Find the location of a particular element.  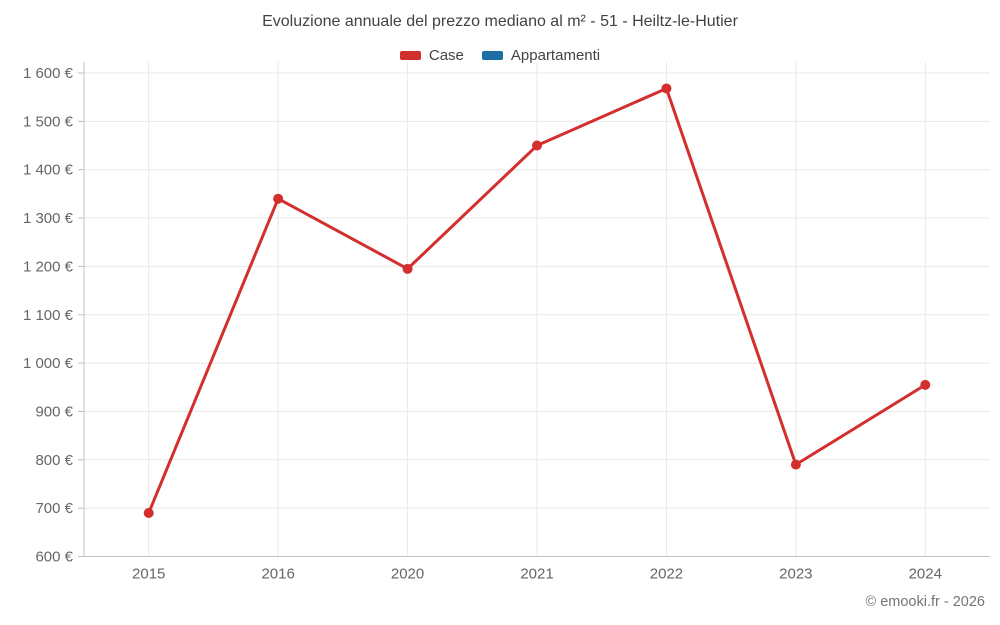

chart-legend: Case Appartamenti is located at coordinates (500, 55).